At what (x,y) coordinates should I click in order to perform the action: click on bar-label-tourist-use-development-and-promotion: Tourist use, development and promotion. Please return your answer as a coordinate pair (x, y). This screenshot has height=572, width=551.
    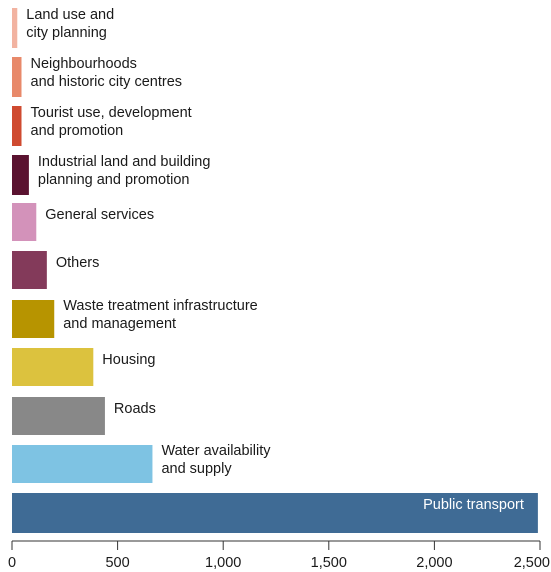
    Looking at the image, I should click on (111, 122).